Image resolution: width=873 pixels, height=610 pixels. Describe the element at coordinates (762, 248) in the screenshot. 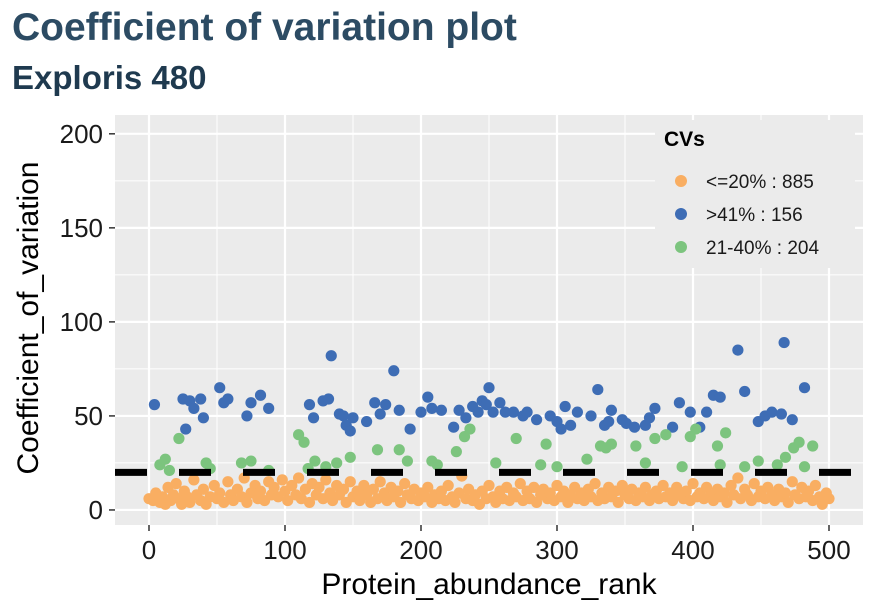

I see `legend-label: 21-40% : 204` at that location.